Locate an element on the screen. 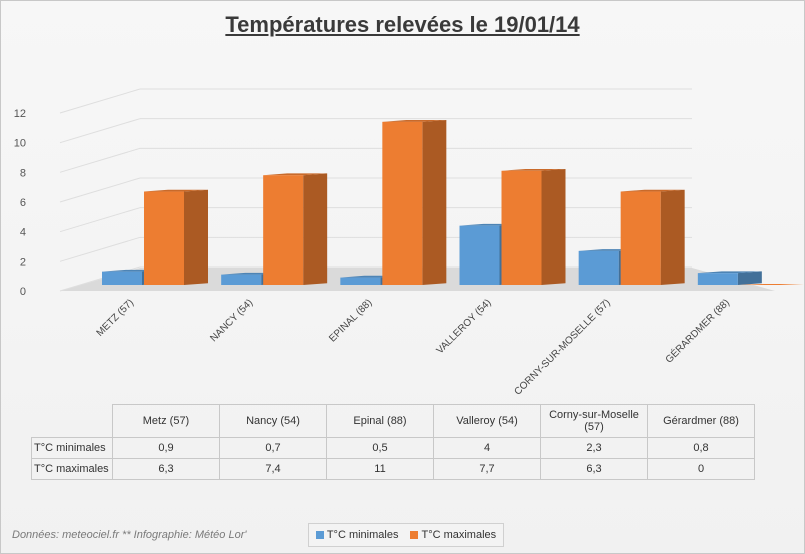 The width and height of the screenshot is (805, 554). x-tick-label: GÉRARDMER (88) is located at coordinates (697, 331).